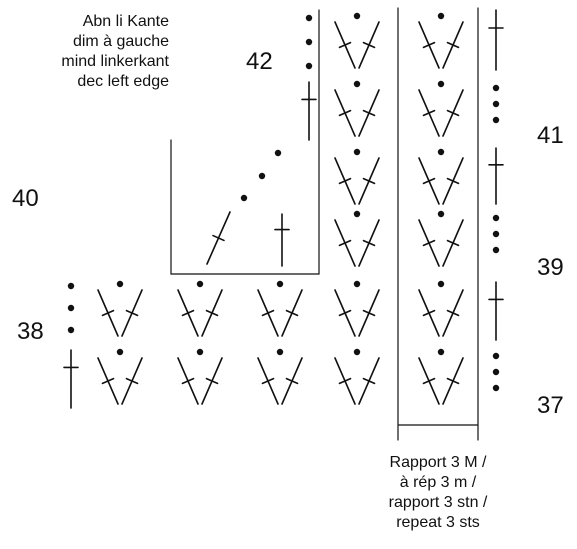  What do you see at coordinates (550, 267) in the screenshot?
I see `row-number-39: 39` at bounding box center [550, 267].